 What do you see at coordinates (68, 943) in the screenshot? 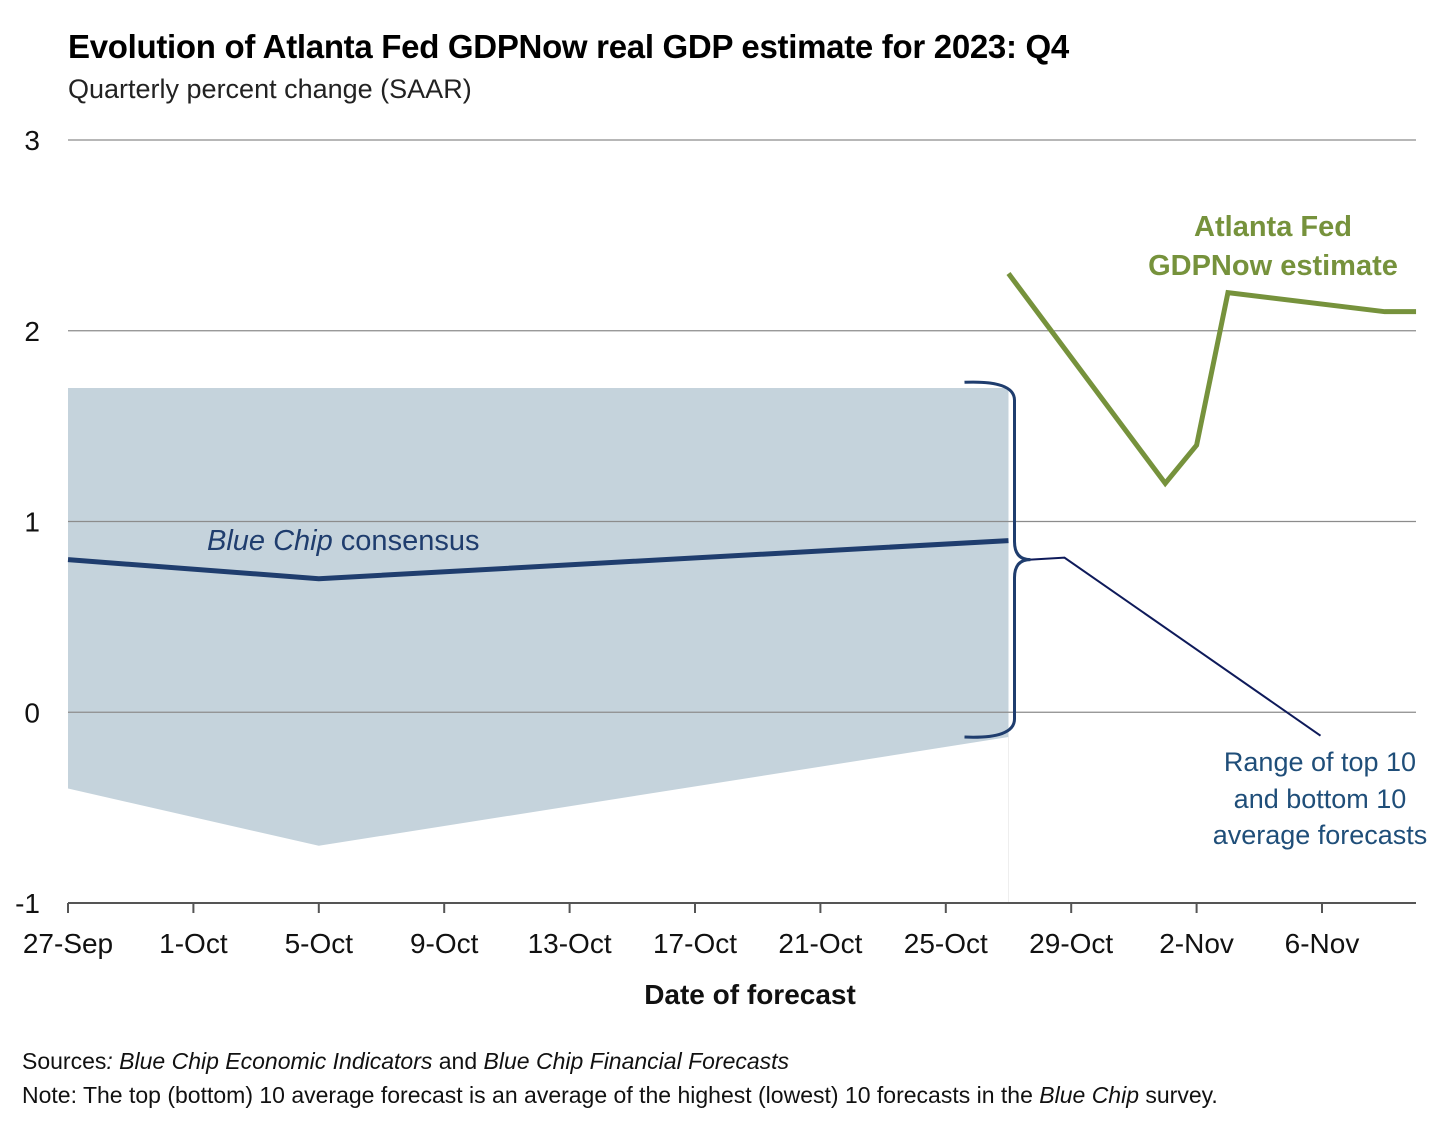
I see `x-tick-label: 27-Sep` at bounding box center [68, 943].